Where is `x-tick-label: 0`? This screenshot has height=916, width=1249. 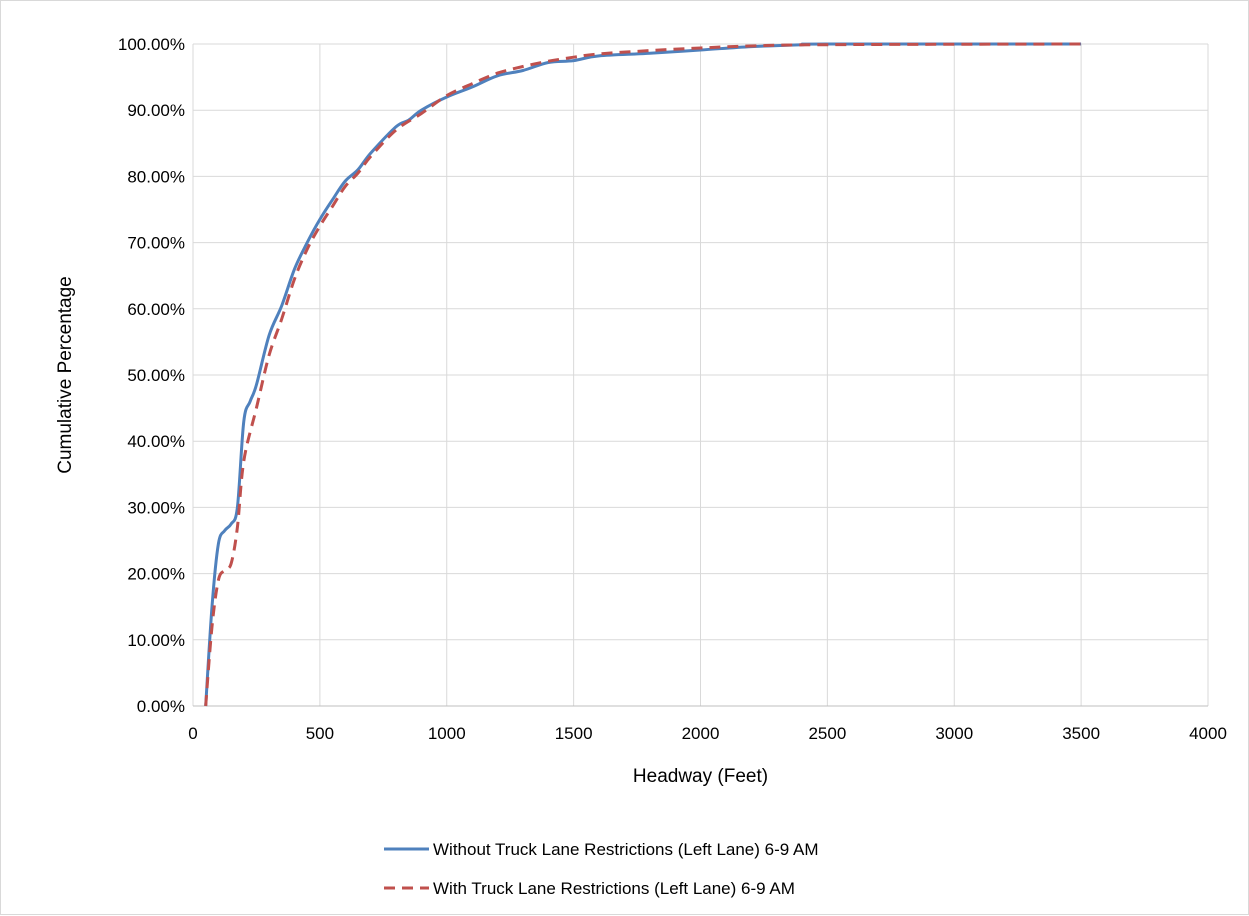 x-tick-label: 0 is located at coordinates (192, 733).